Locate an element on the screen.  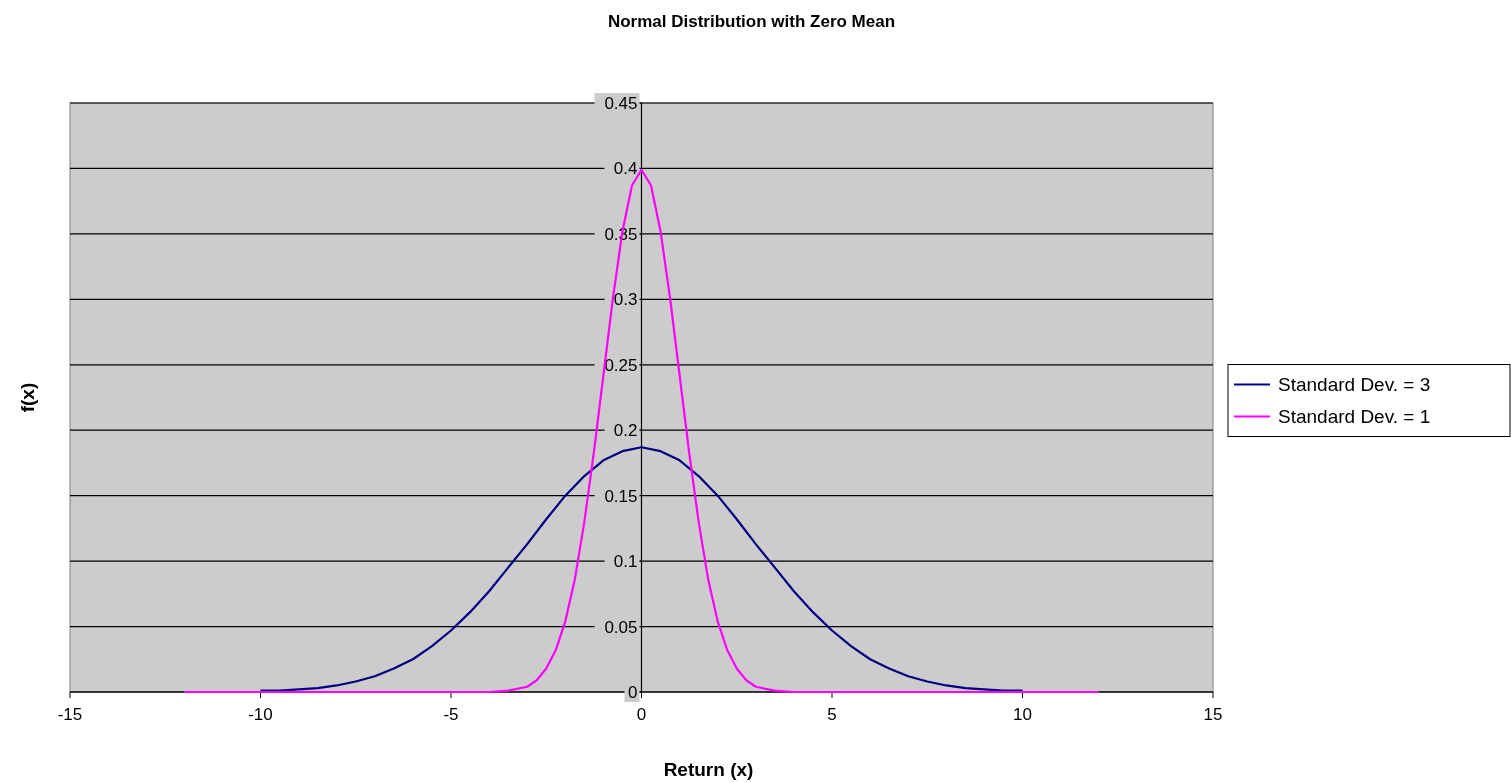
y-tick-label: 0.45 is located at coordinates (621, 103).